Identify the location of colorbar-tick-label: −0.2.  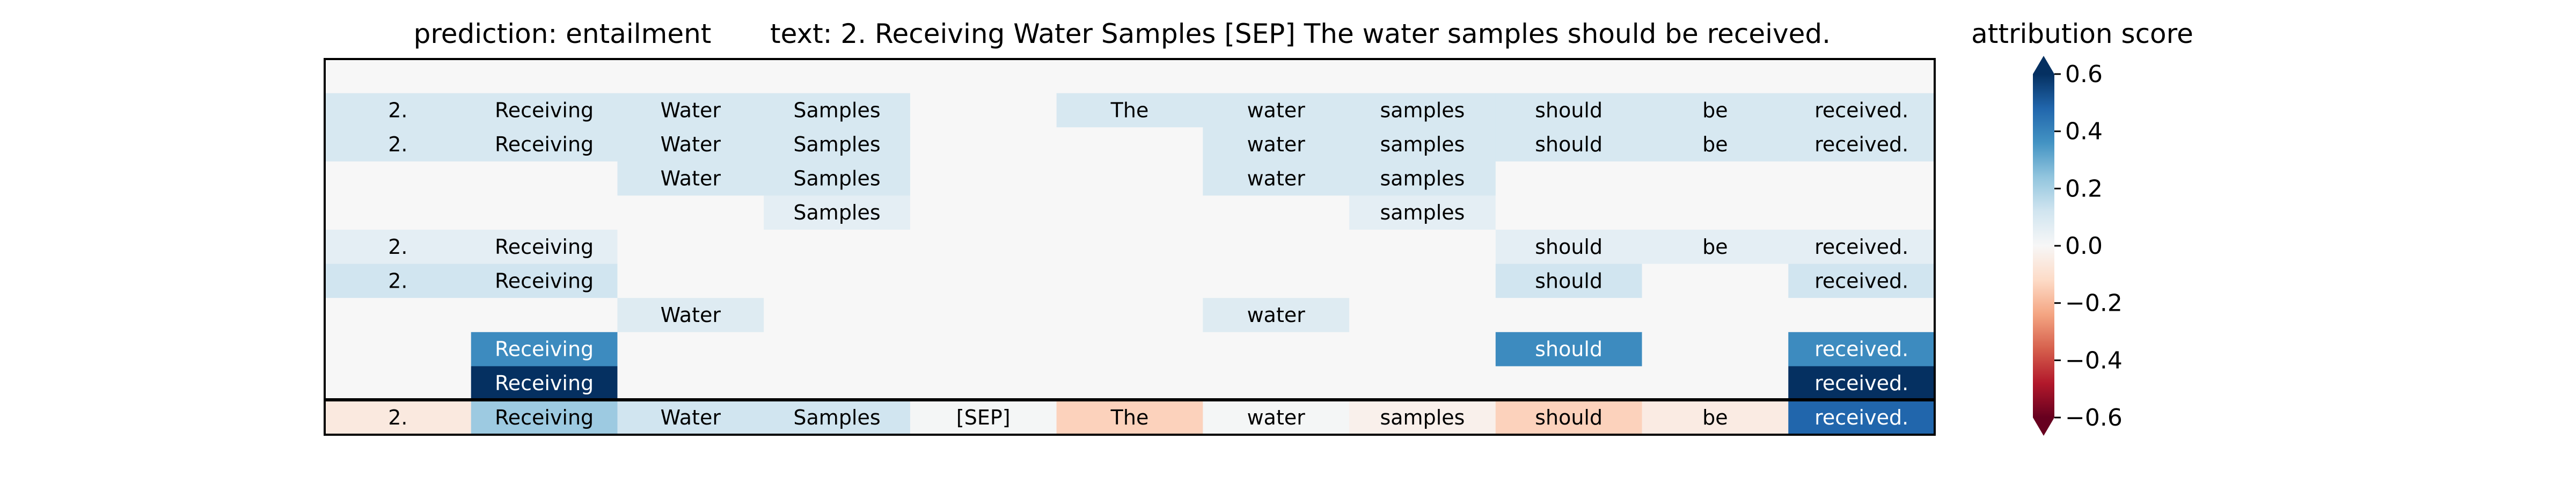
(2094, 303).